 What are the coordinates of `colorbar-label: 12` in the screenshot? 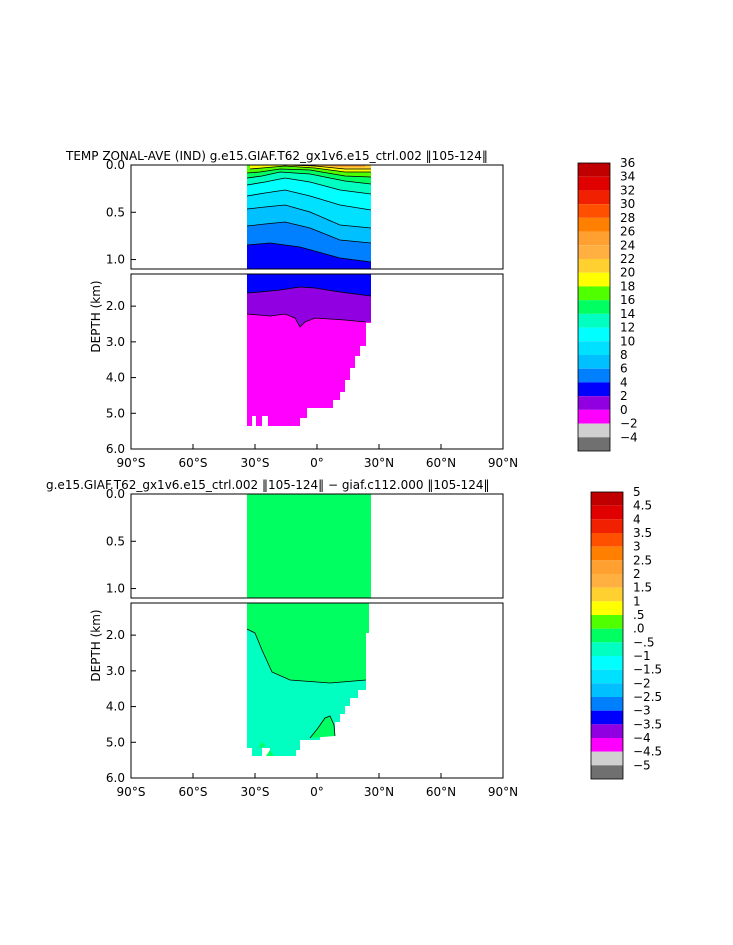 It's located at (627, 328).